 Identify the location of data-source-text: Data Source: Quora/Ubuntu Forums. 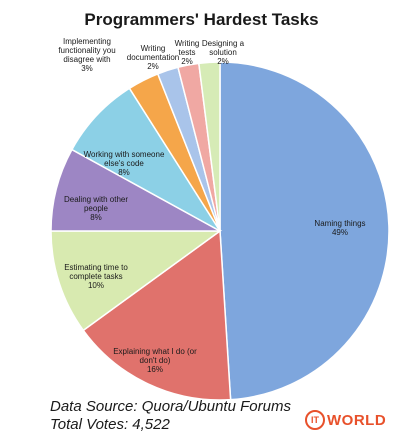
(170, 406).